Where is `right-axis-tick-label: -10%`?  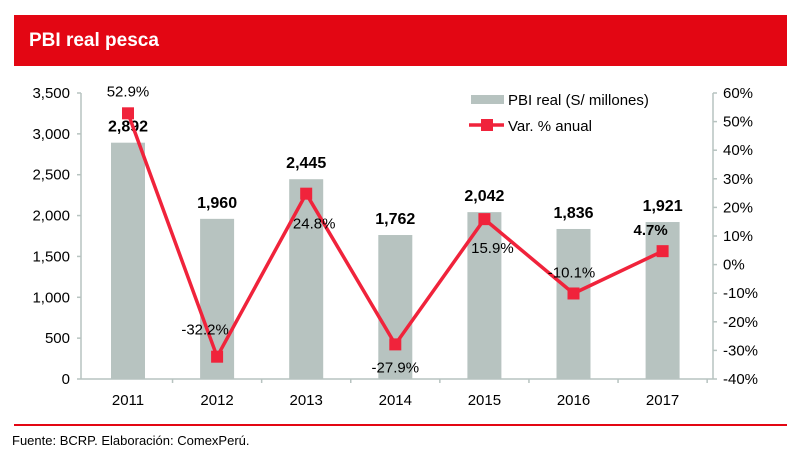
right-axis-tick-label: -10% is located at coordinates (740, 293).